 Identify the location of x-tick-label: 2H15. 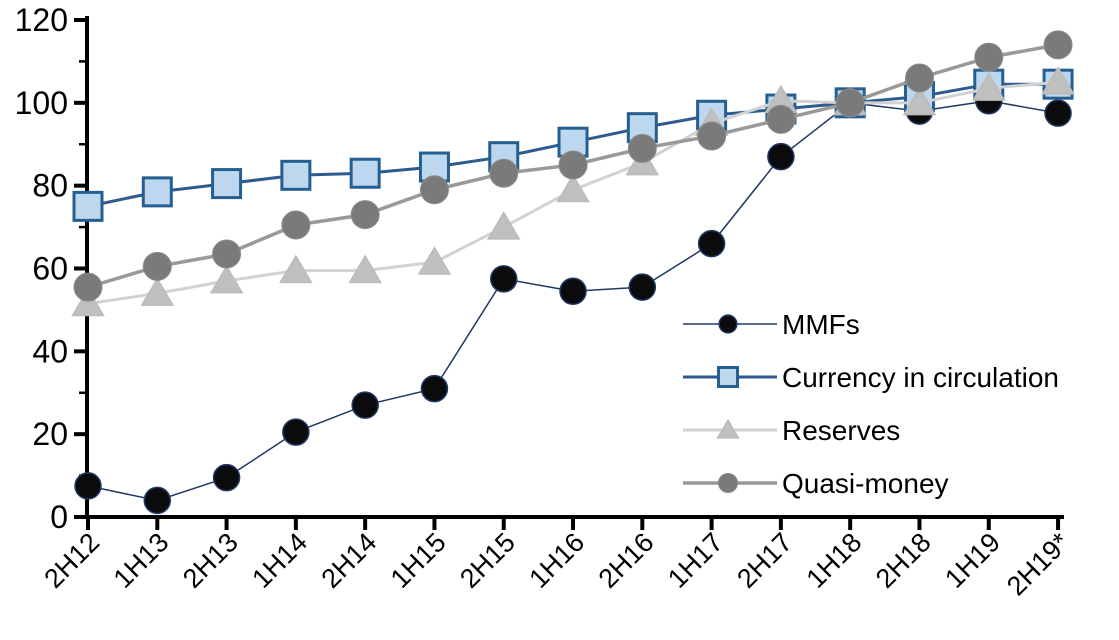
(487, 560).